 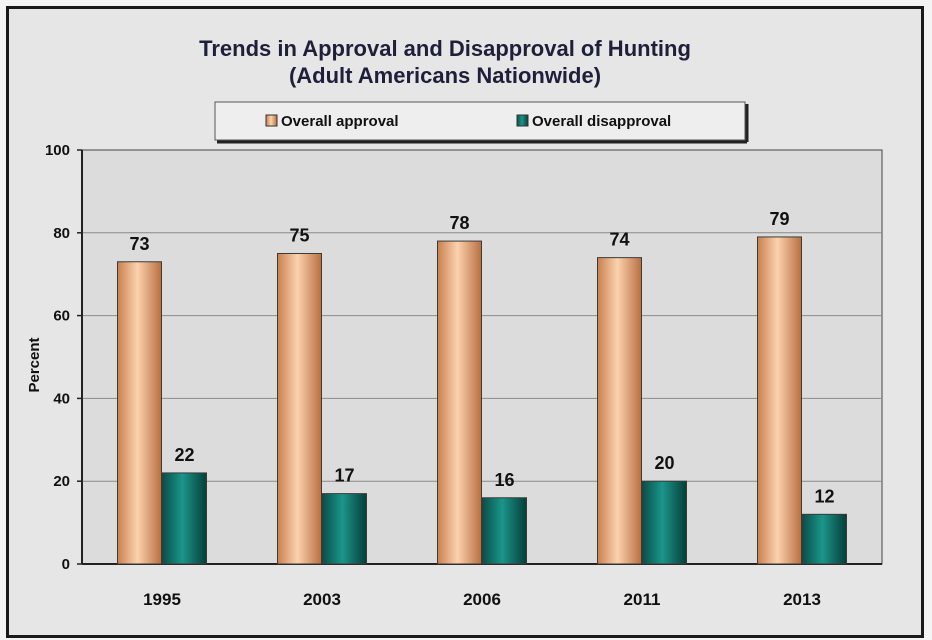 I want to click on legend-label-approval: Overall approval, so click(x=340, y=121).